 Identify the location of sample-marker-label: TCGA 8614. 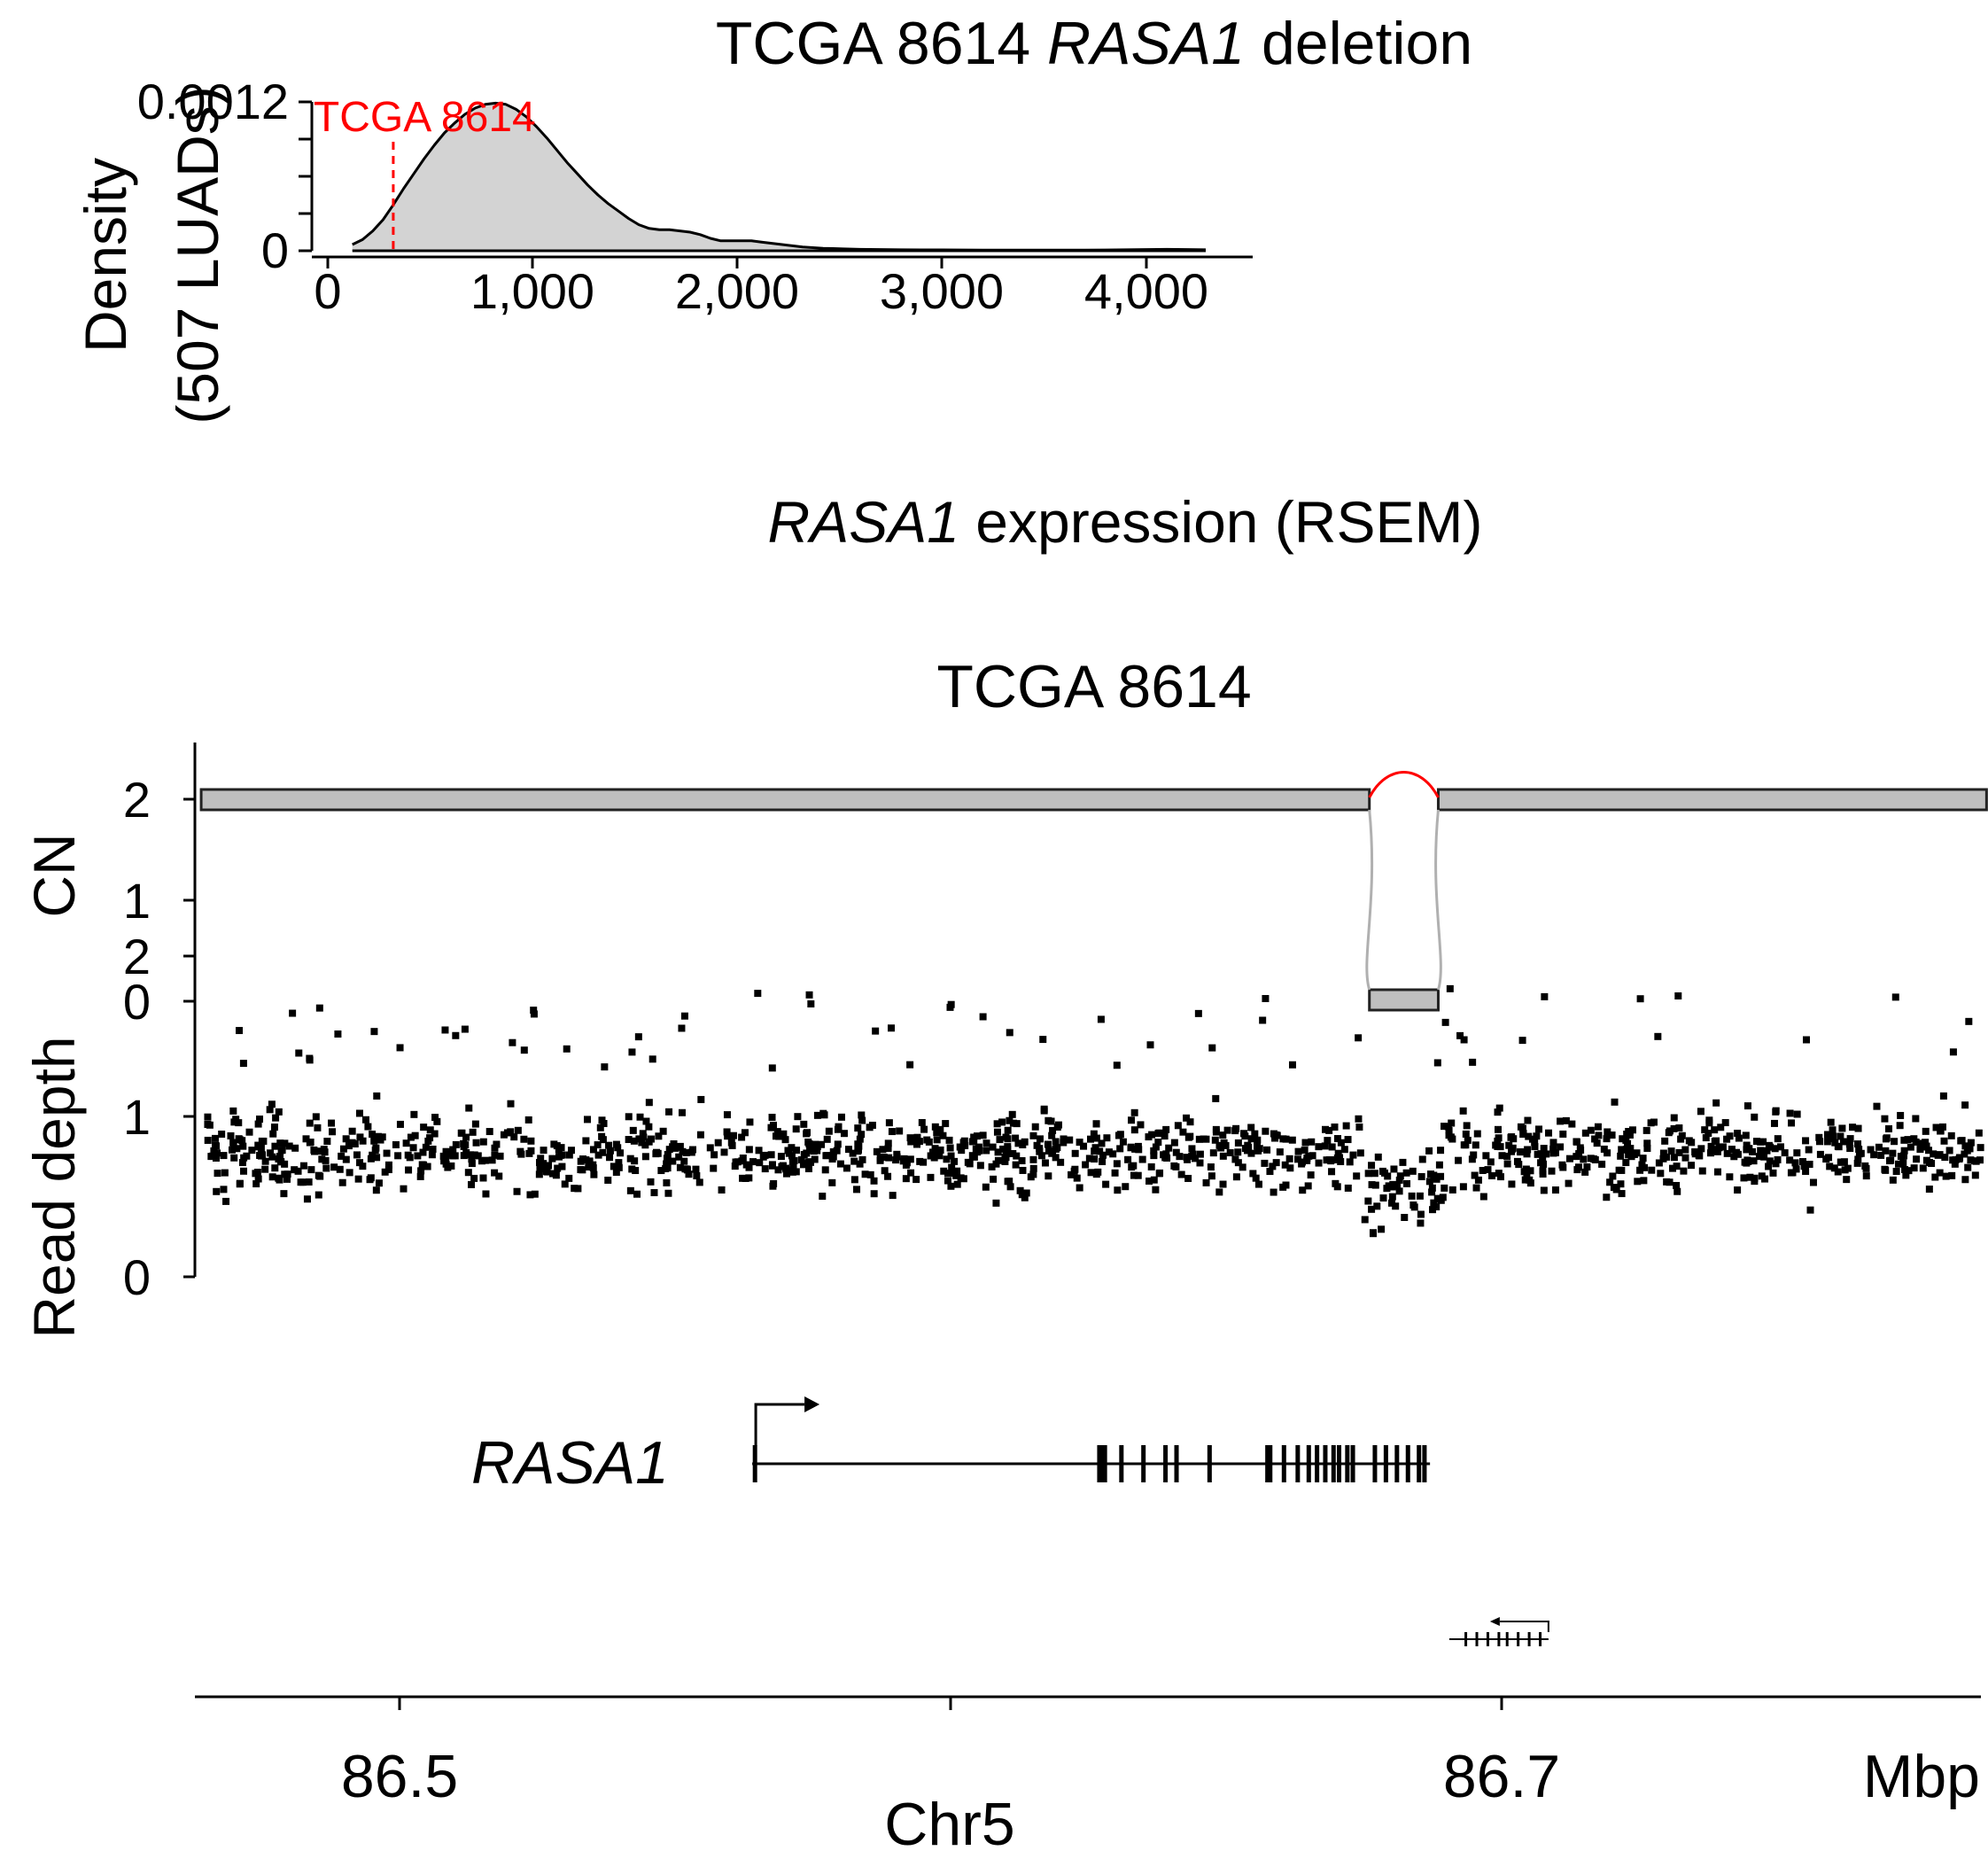
(425, 117).